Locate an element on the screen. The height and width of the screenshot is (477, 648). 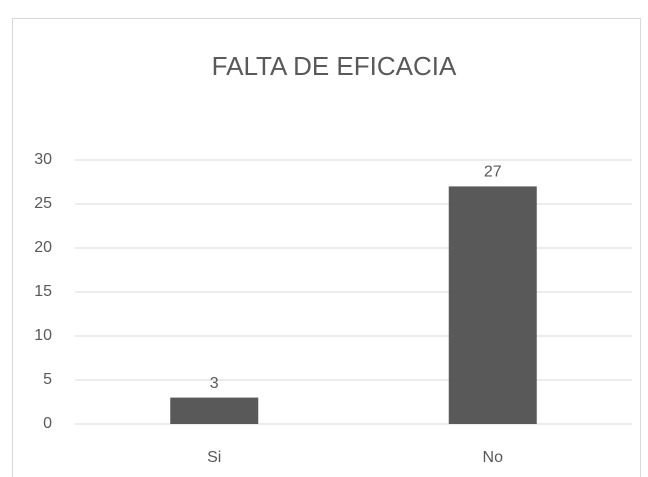
data-label: 3 is located at coordinates (214, 383).